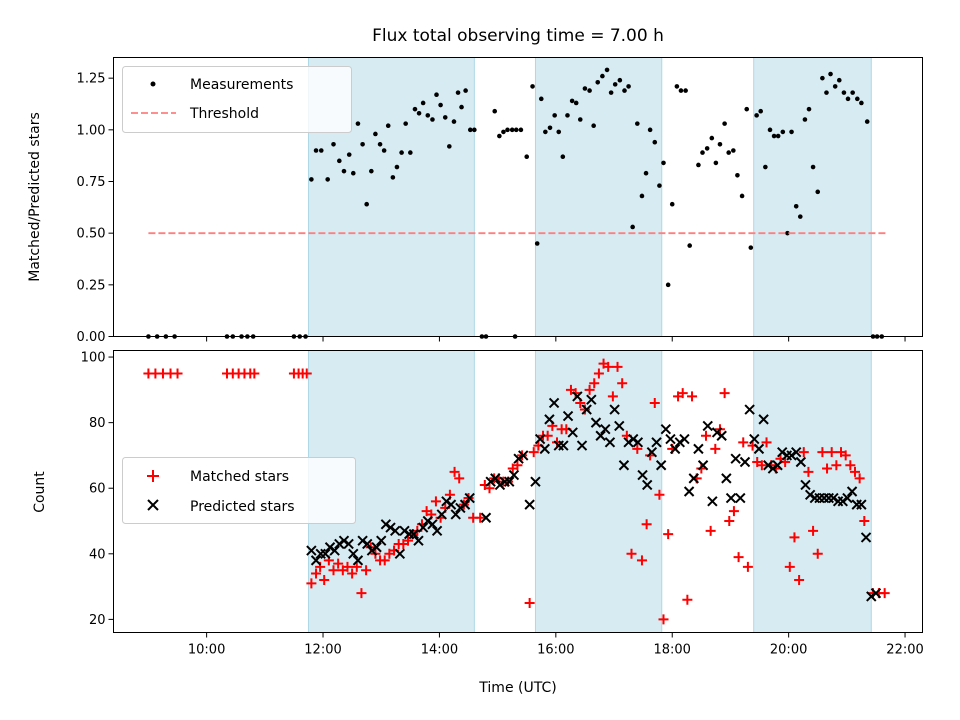 The width and height of the screenshot is (960, 720). What do you see at coordinates (242, 507) in the screenshot?
I see `legend-predicted-label: Predicted stars` at bounding box center [242, 507].